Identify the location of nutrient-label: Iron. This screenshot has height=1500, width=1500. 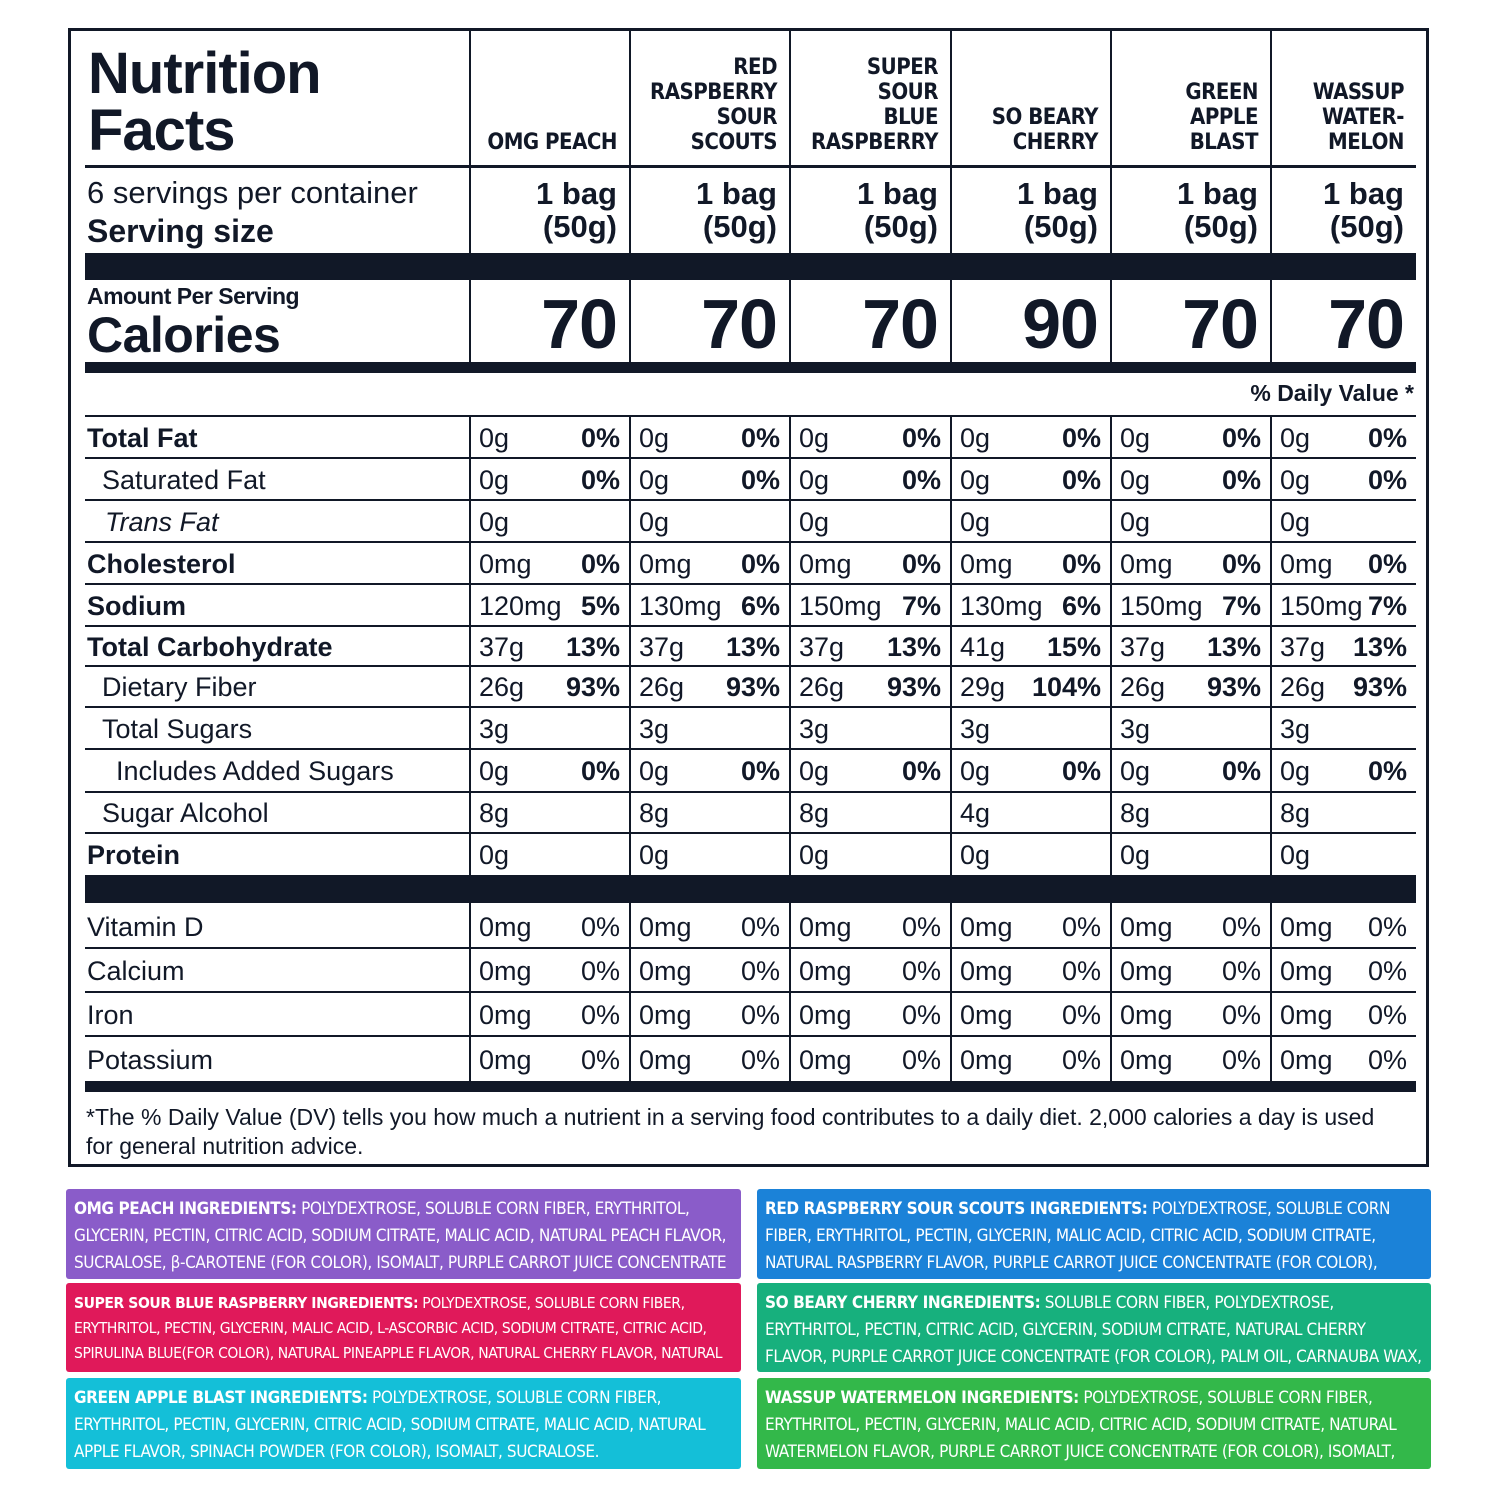
(110, 1014).